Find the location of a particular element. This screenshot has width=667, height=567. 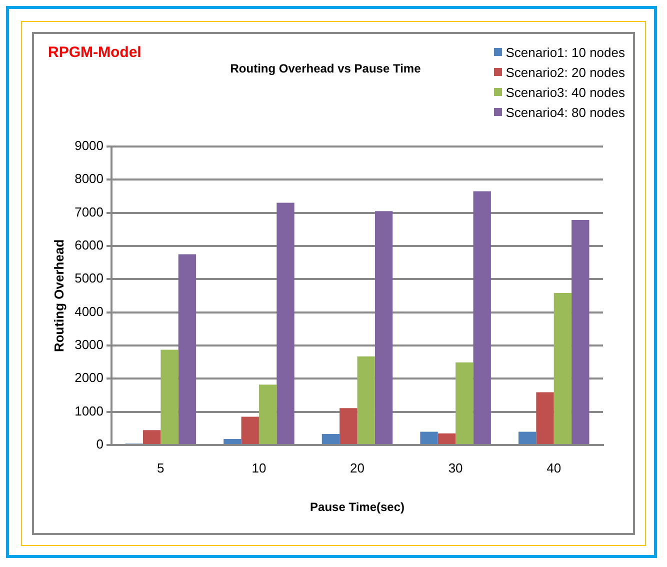

y-tick-label: 7000 is located at coordinates (89, 212).